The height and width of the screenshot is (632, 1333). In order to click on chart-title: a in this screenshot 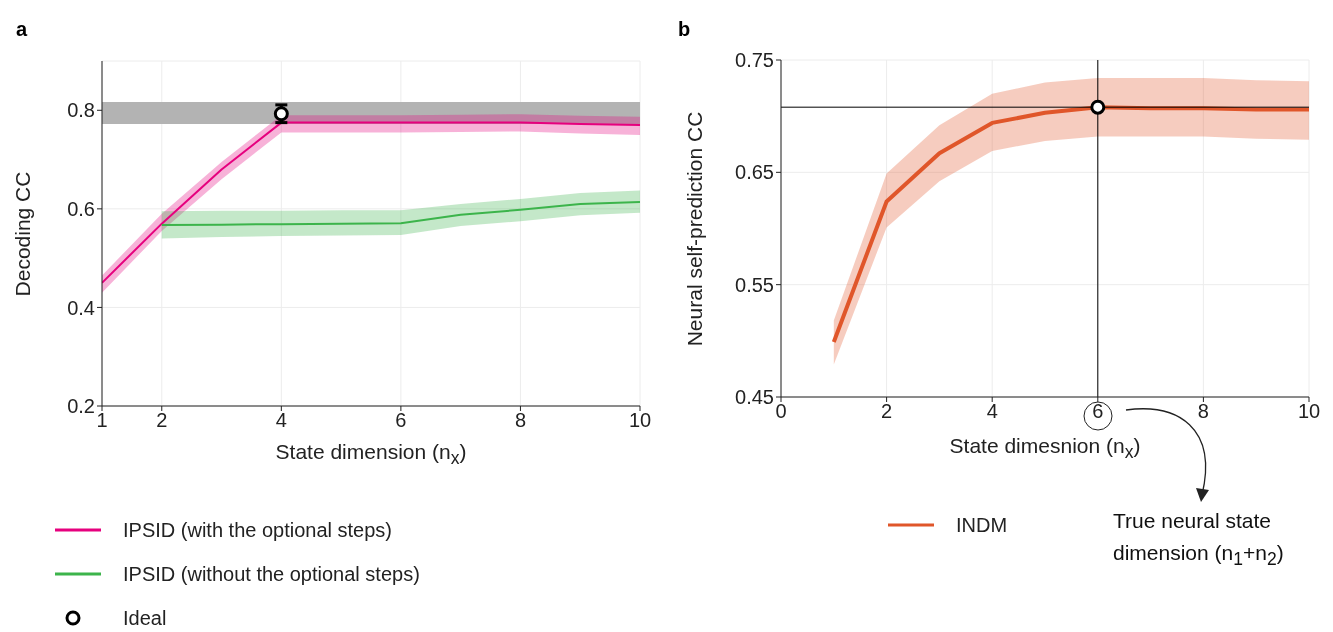, I will do `click(22, 29)`.